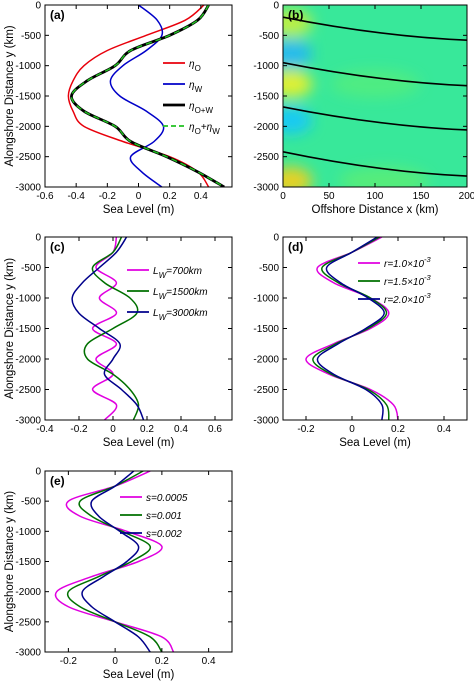 The image size is (474, 688). What do you see at coordinates (164, 534) in the screenshot?
I see `legend-entry: s=0.002` at bounding box center [164, 534].